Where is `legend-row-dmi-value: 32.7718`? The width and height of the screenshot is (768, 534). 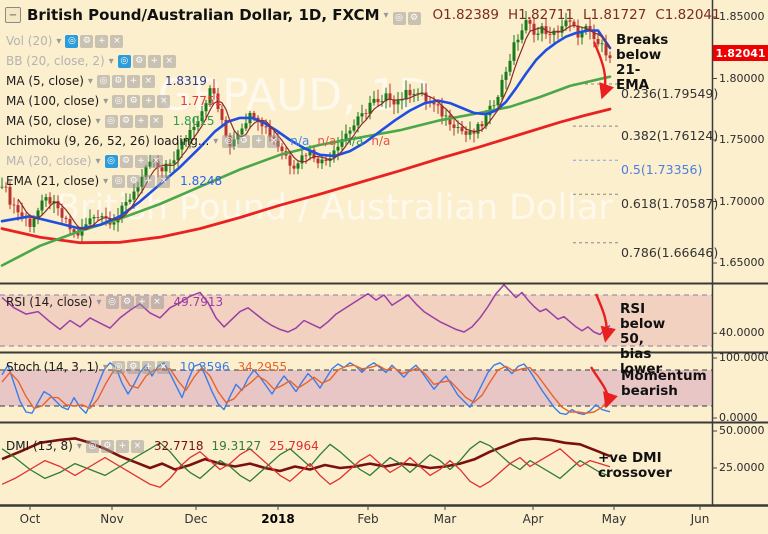 legend-row-dmi-value: 32.7718 is located at coordinates (178, 446).